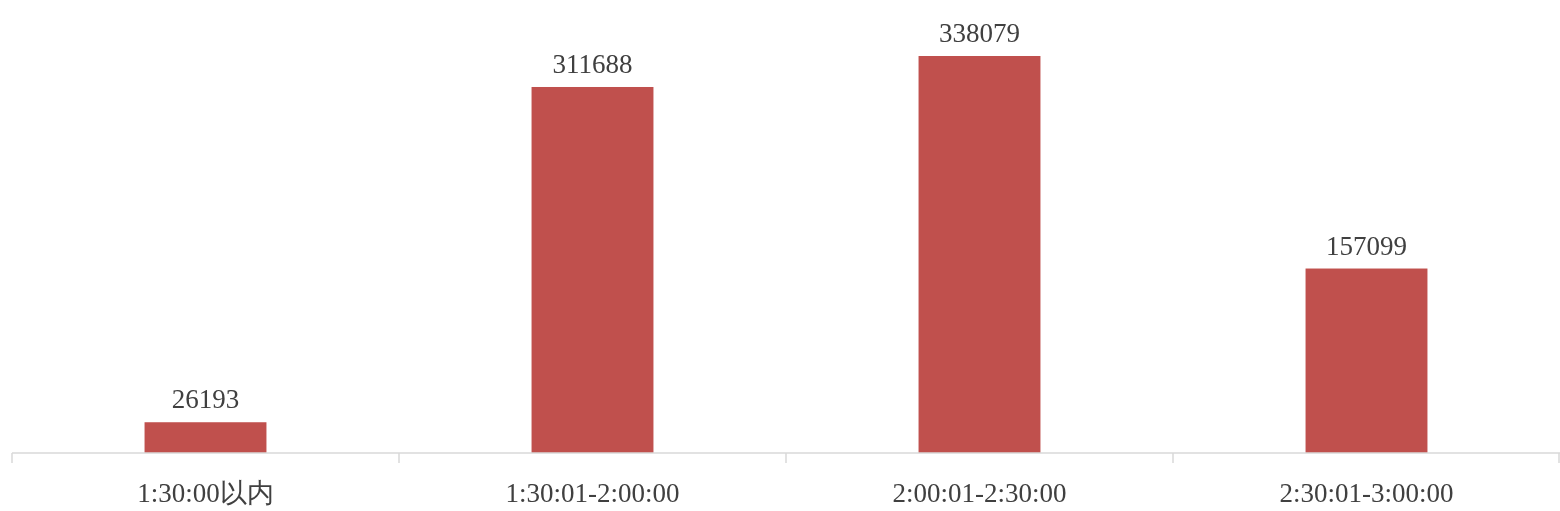  I want to click on data-label: 311688, so click(592, 63).